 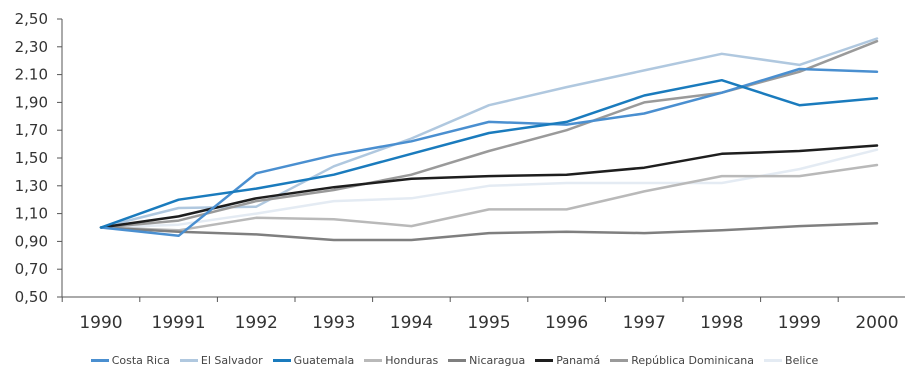 I want to click on y-tick-label: 1,30, so click(x=31, y=186).